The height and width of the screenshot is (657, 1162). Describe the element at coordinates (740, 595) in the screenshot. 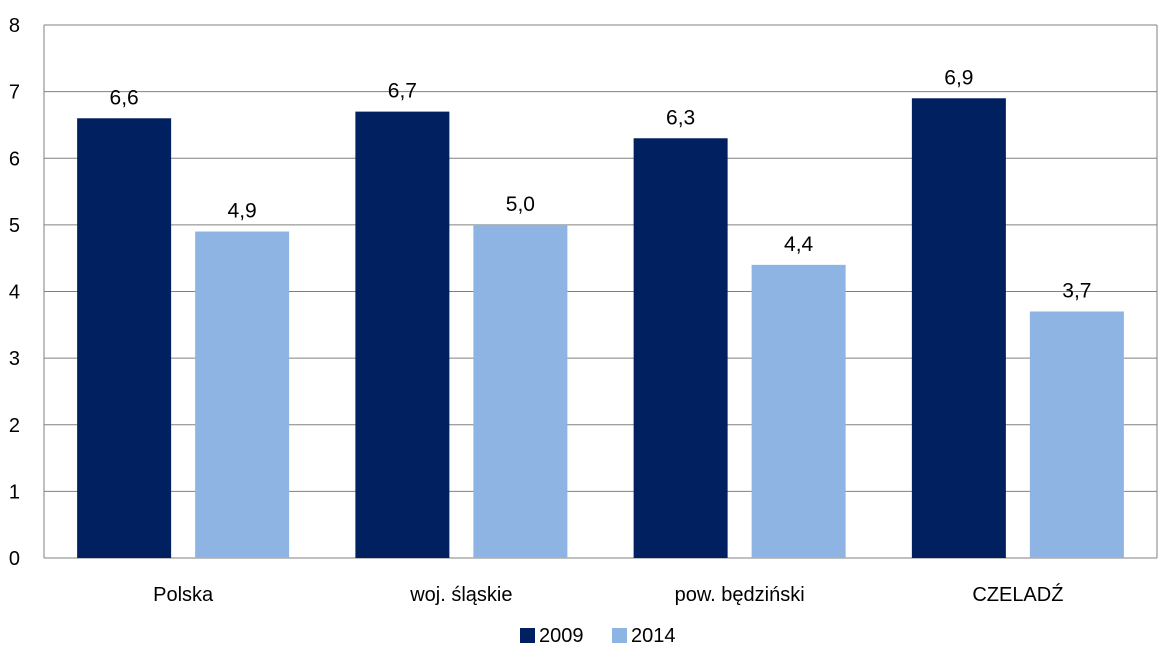

I see `x-category-label: pow. będziński` at that location.